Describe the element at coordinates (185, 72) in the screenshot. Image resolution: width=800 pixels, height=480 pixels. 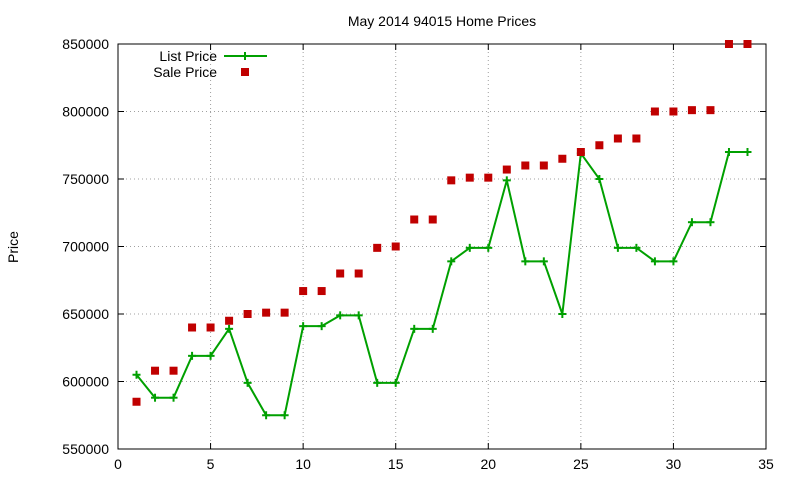
I see `legend-label: Sale Price` at that location.